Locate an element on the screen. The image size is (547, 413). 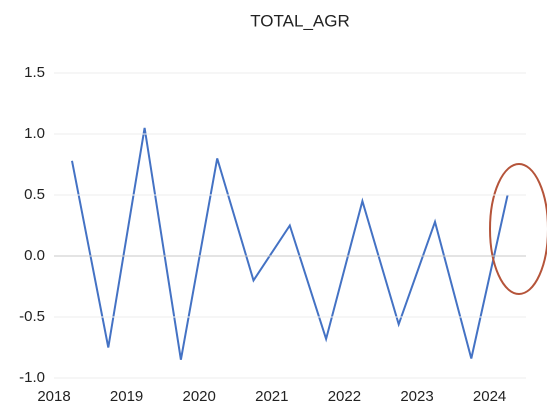
y-tick-label: -0.5 is located at coordinates (32, 316).